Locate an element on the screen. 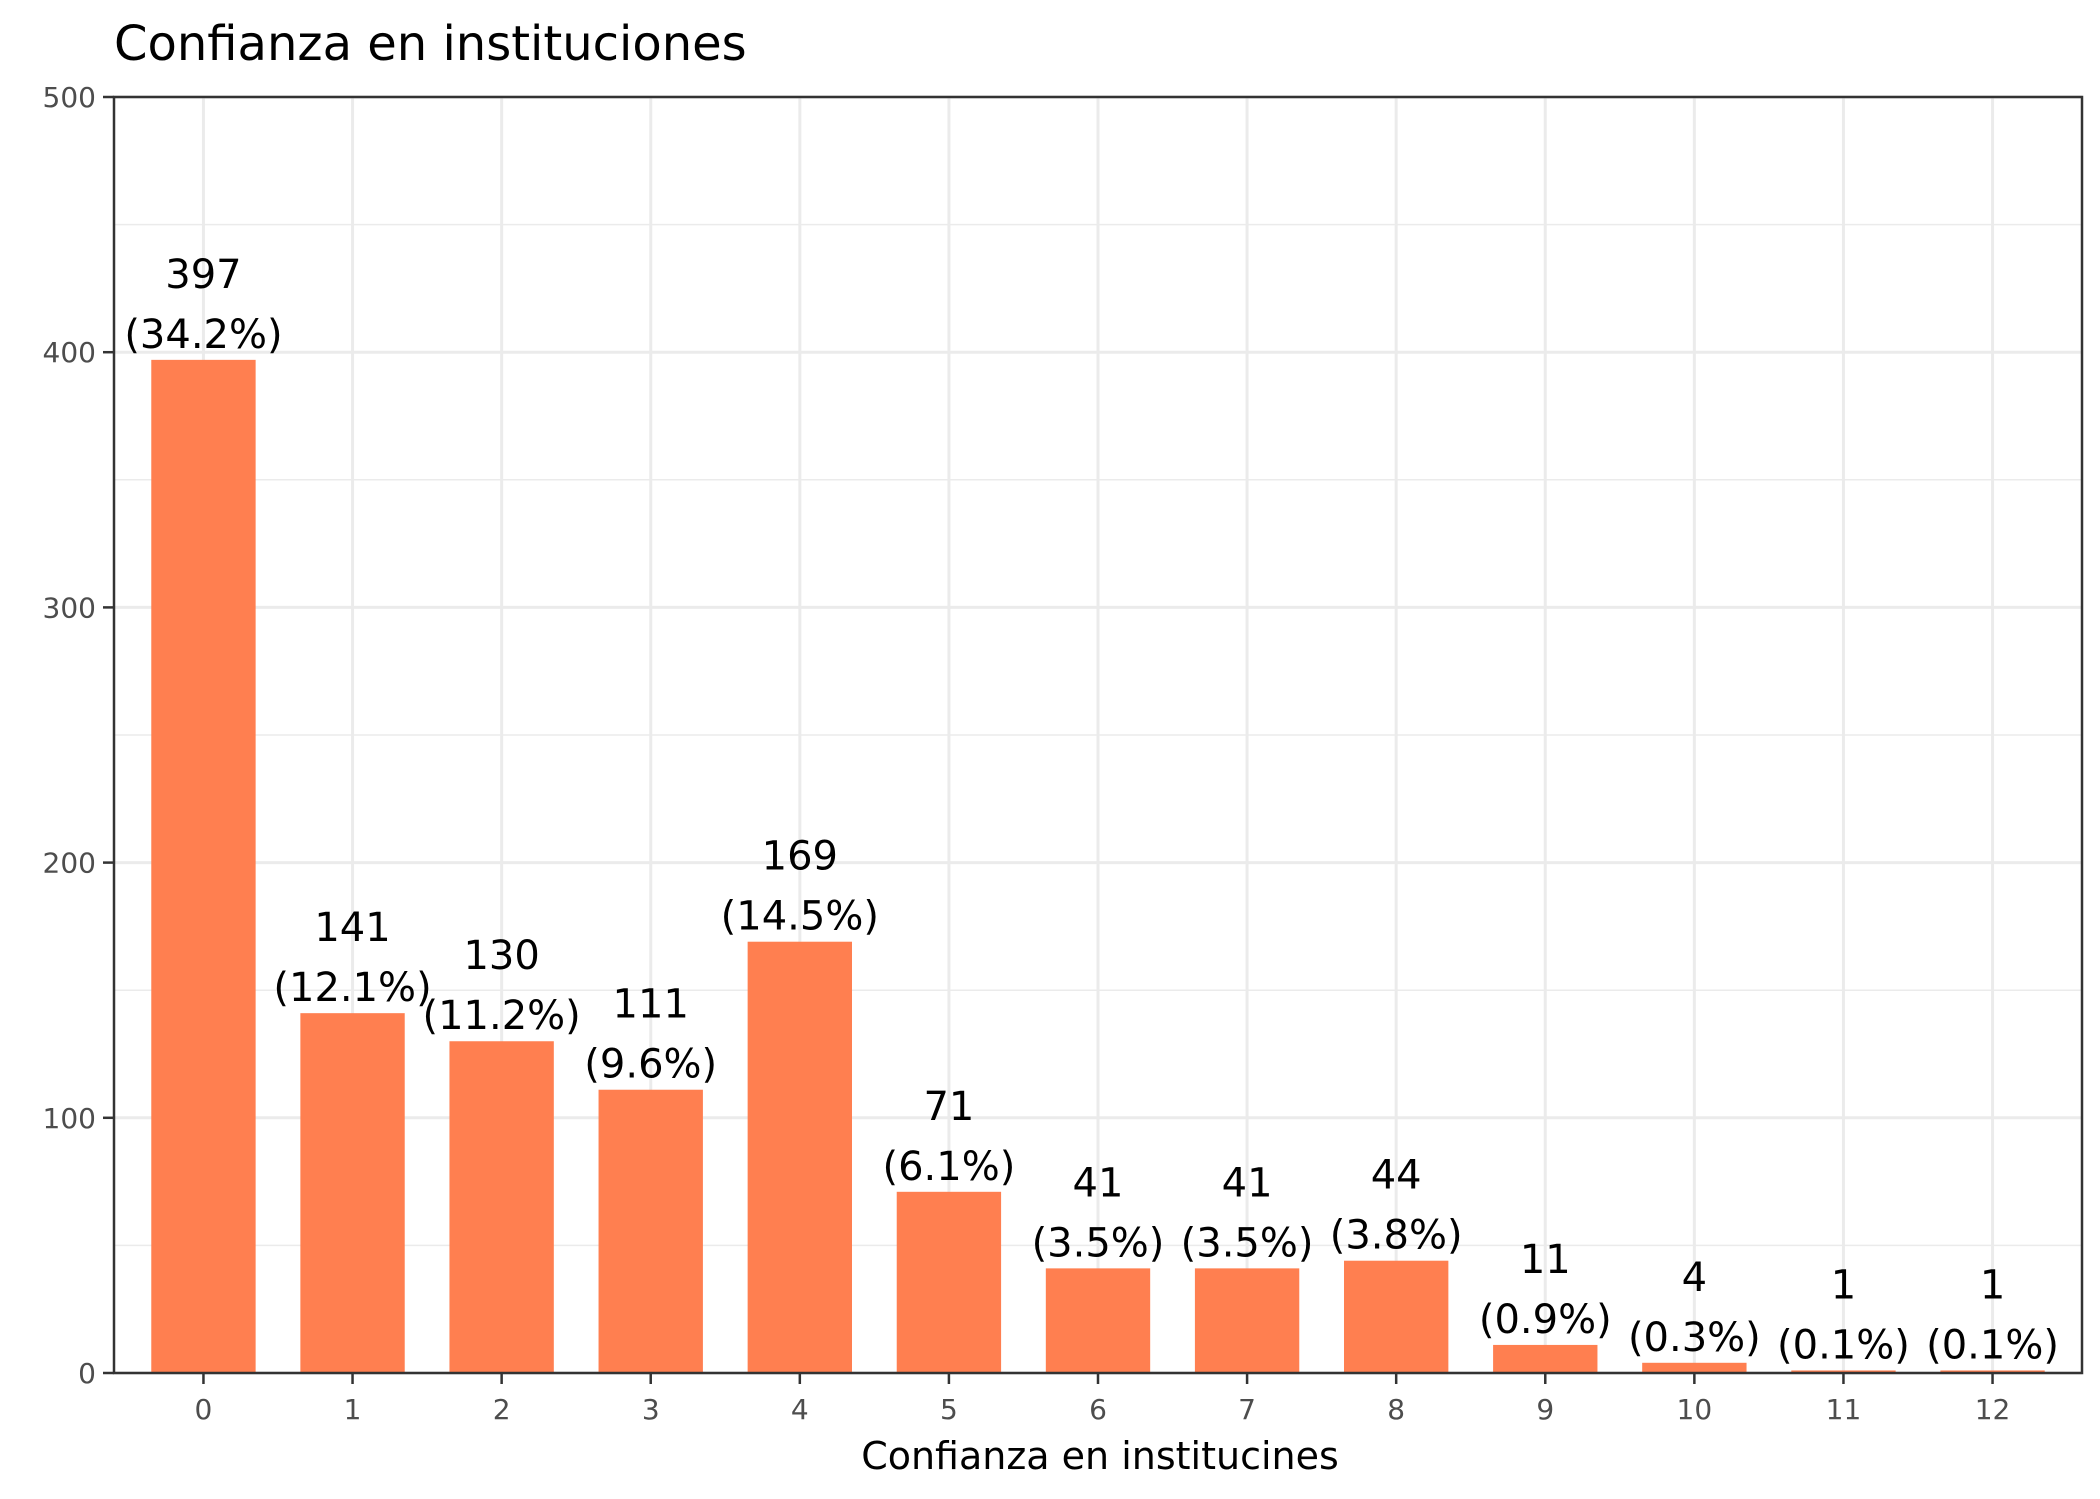 The width and height of the screenshot is (2100, 1499). y-axis: 0 100 200 300 400 500 is located at coordinates (78, 735).